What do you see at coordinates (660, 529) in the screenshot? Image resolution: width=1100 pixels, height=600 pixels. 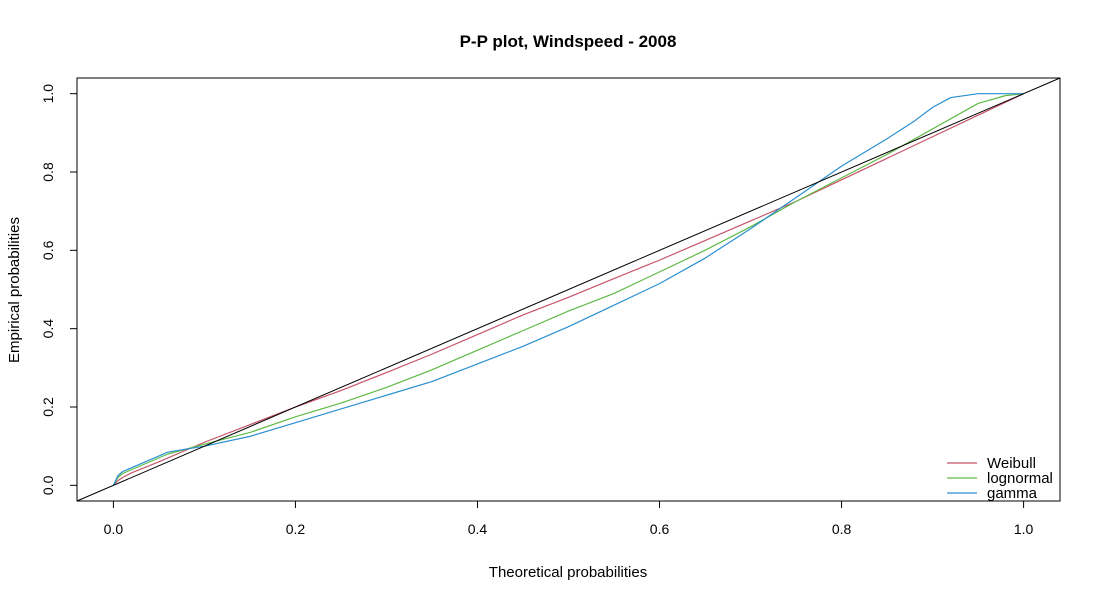 I see `x-tick-label: 0.6` at bounding box center [660, 529].